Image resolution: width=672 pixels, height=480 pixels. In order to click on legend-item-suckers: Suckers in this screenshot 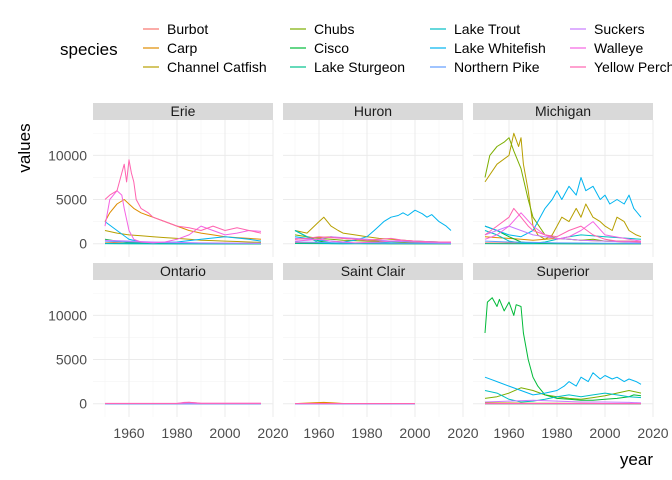, I will do `click(607, 29)`.